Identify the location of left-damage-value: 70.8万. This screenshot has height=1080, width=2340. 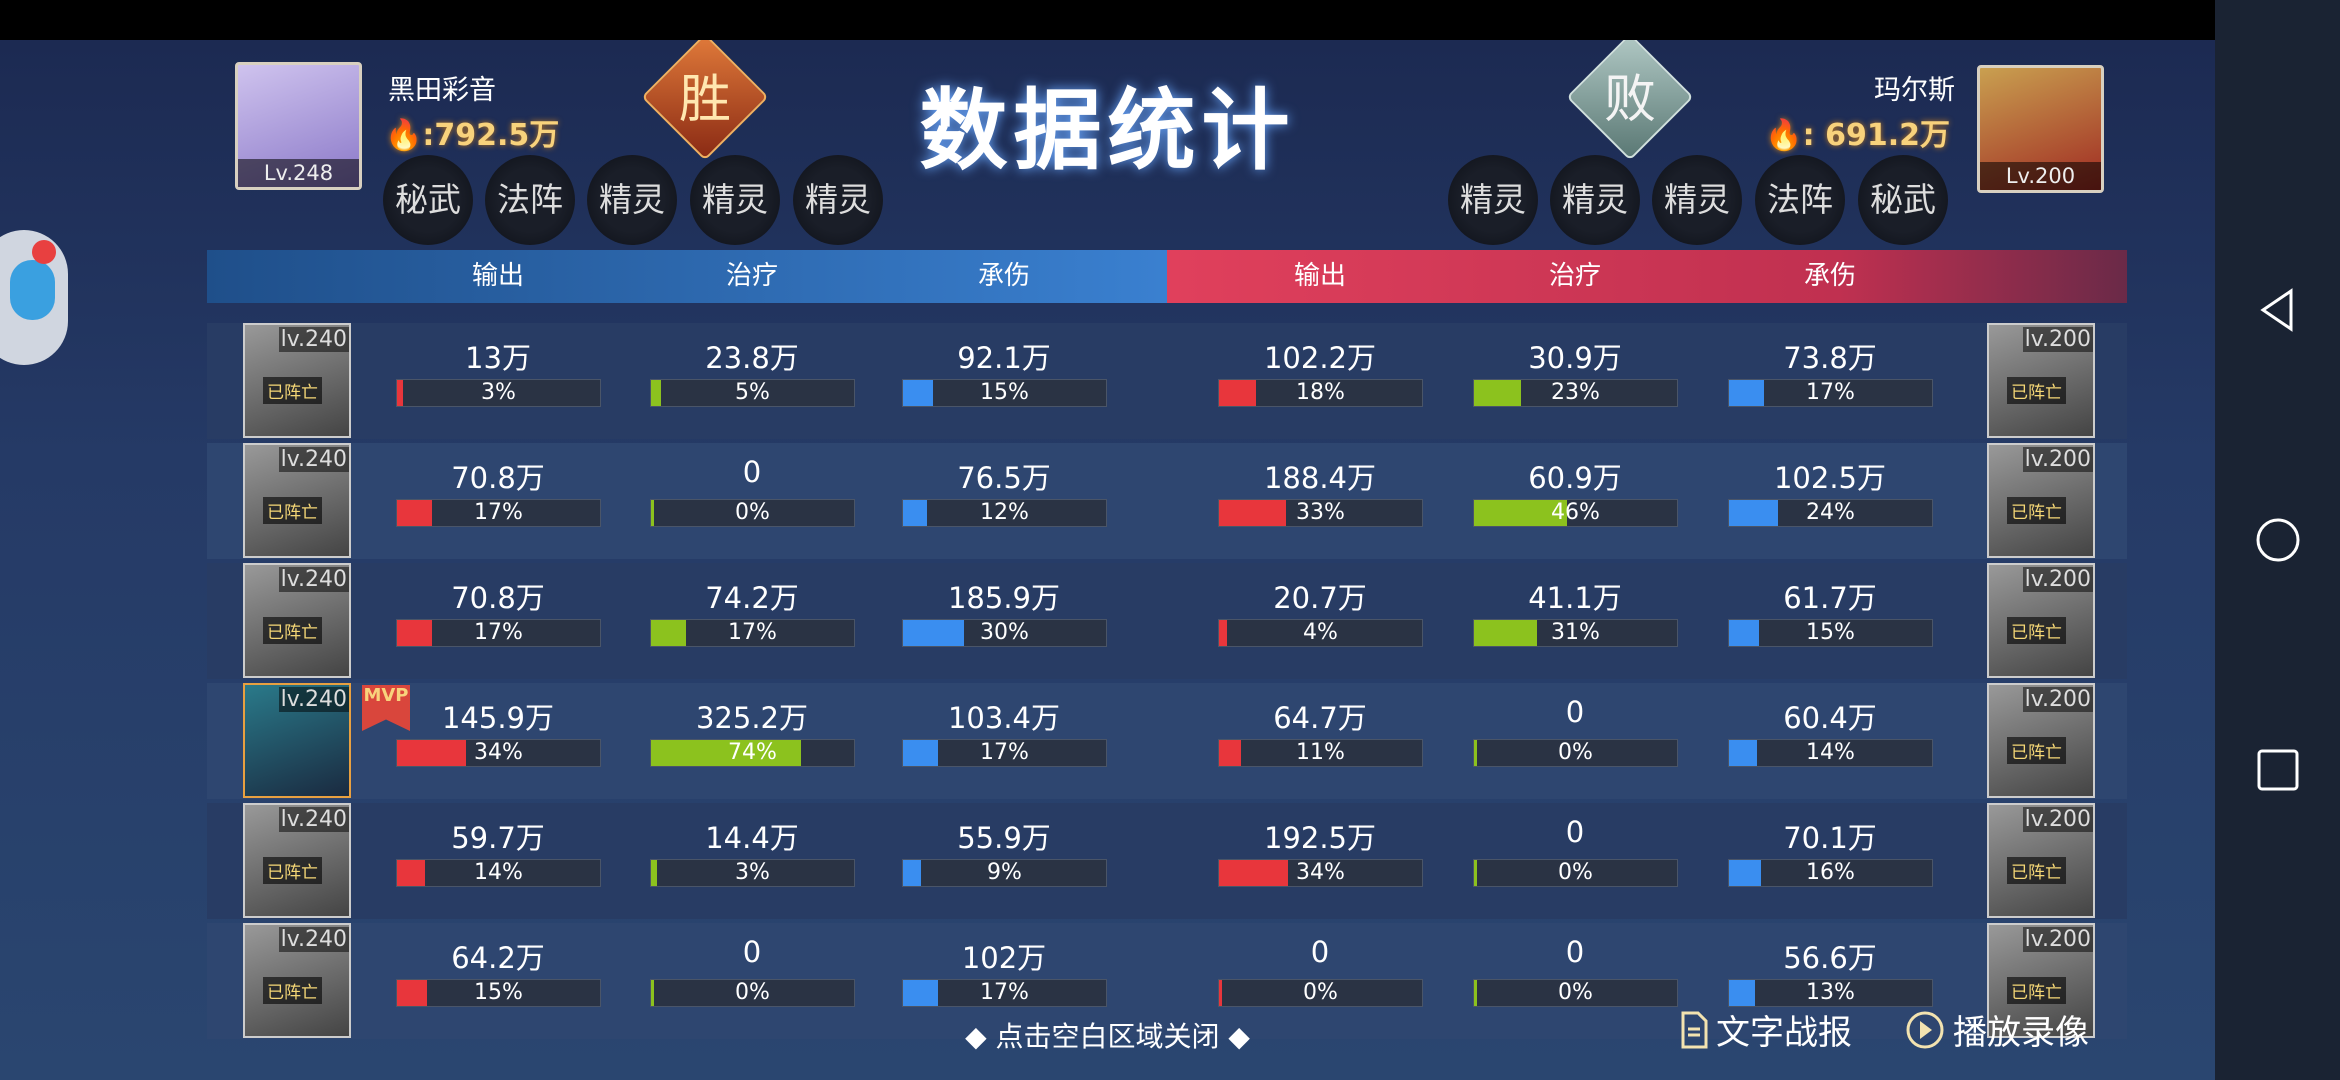
(498, 598).